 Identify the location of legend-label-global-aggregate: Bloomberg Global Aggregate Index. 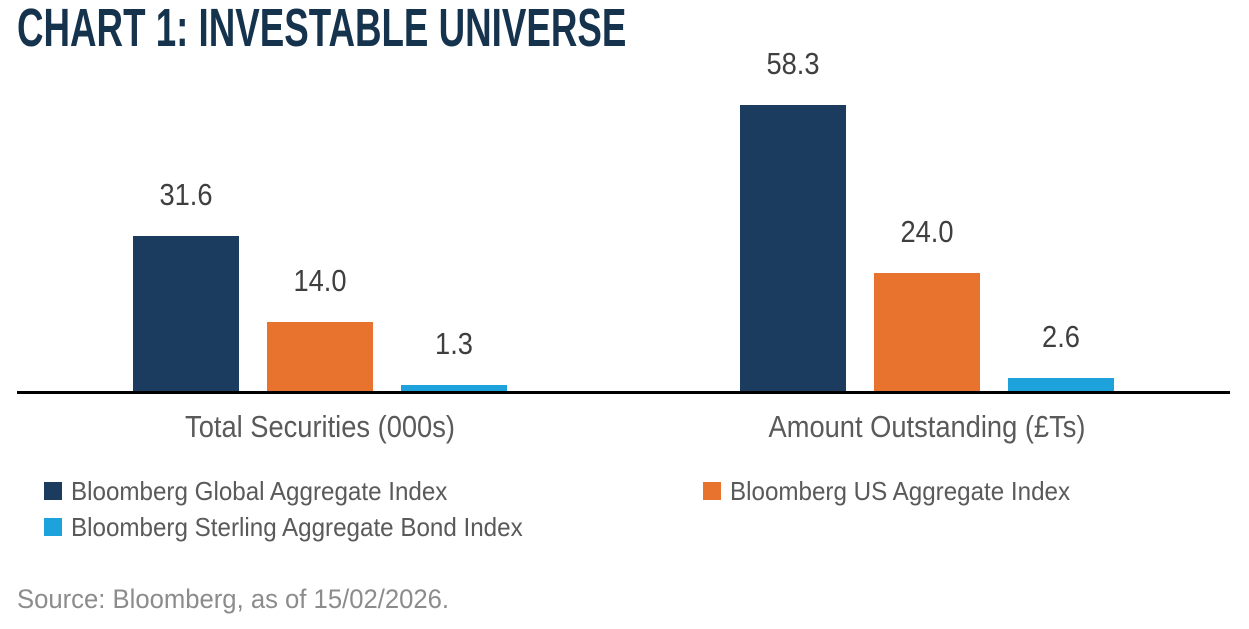
(259, 491).